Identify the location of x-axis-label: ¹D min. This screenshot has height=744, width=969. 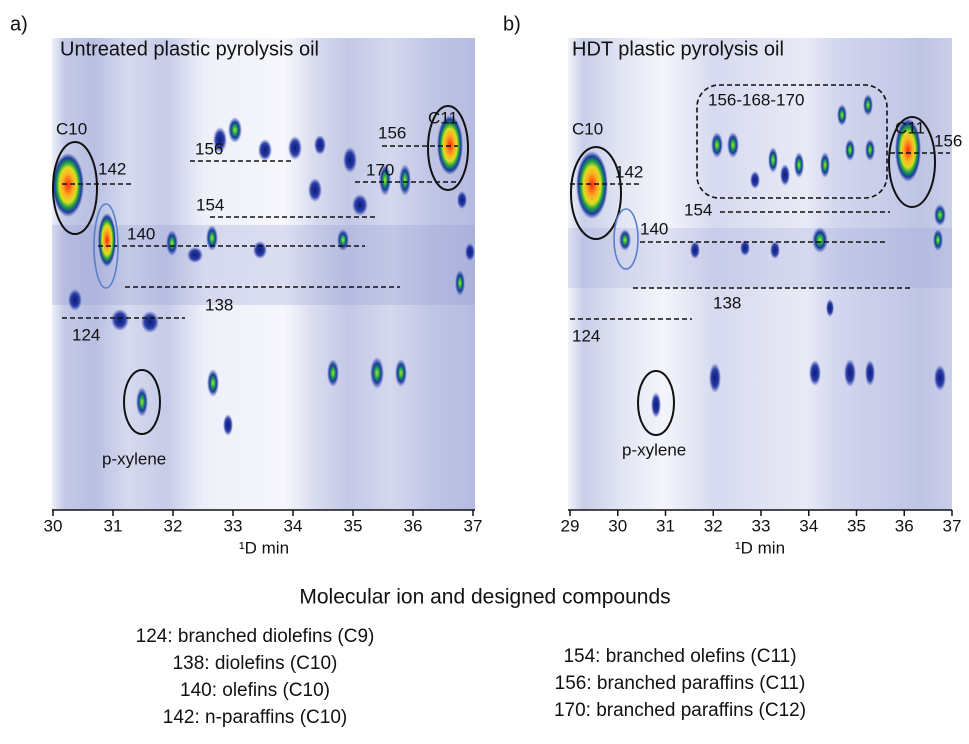
(760, 547).